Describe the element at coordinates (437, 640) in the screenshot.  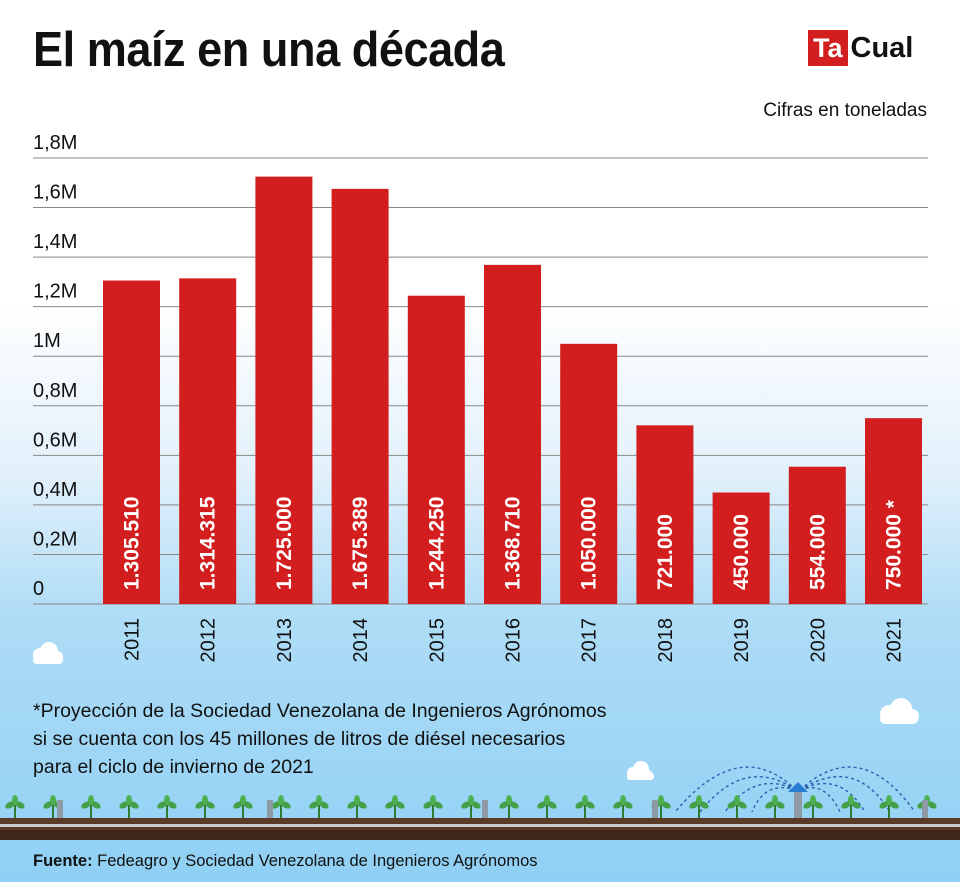
I see `x-tick-label: 2015` at that location.